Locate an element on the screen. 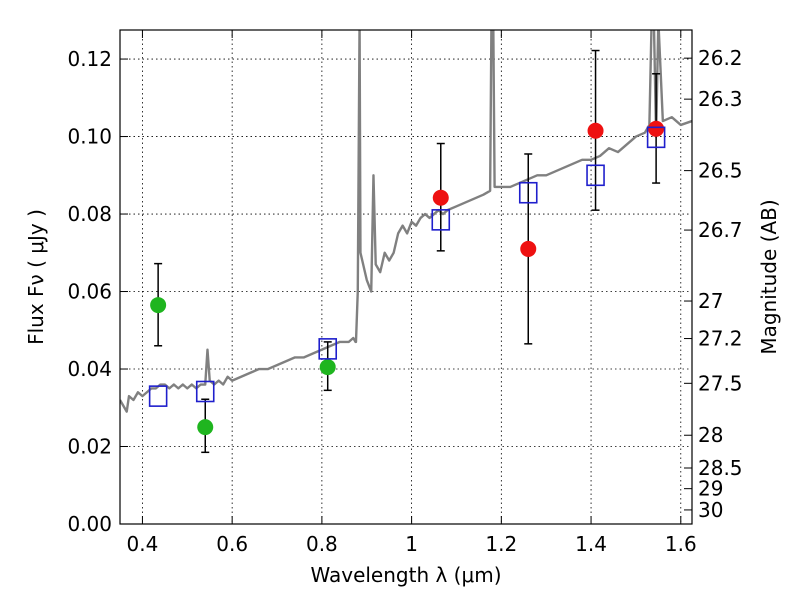  y-tick-label: 0.12 is located at coordinates (89, 59).